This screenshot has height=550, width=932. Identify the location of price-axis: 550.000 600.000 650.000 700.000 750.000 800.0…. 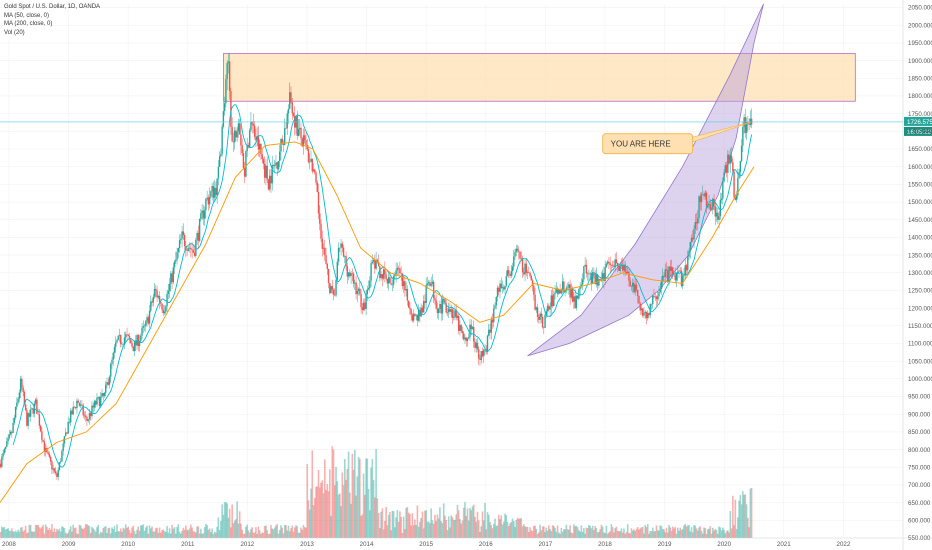
(917, 275).